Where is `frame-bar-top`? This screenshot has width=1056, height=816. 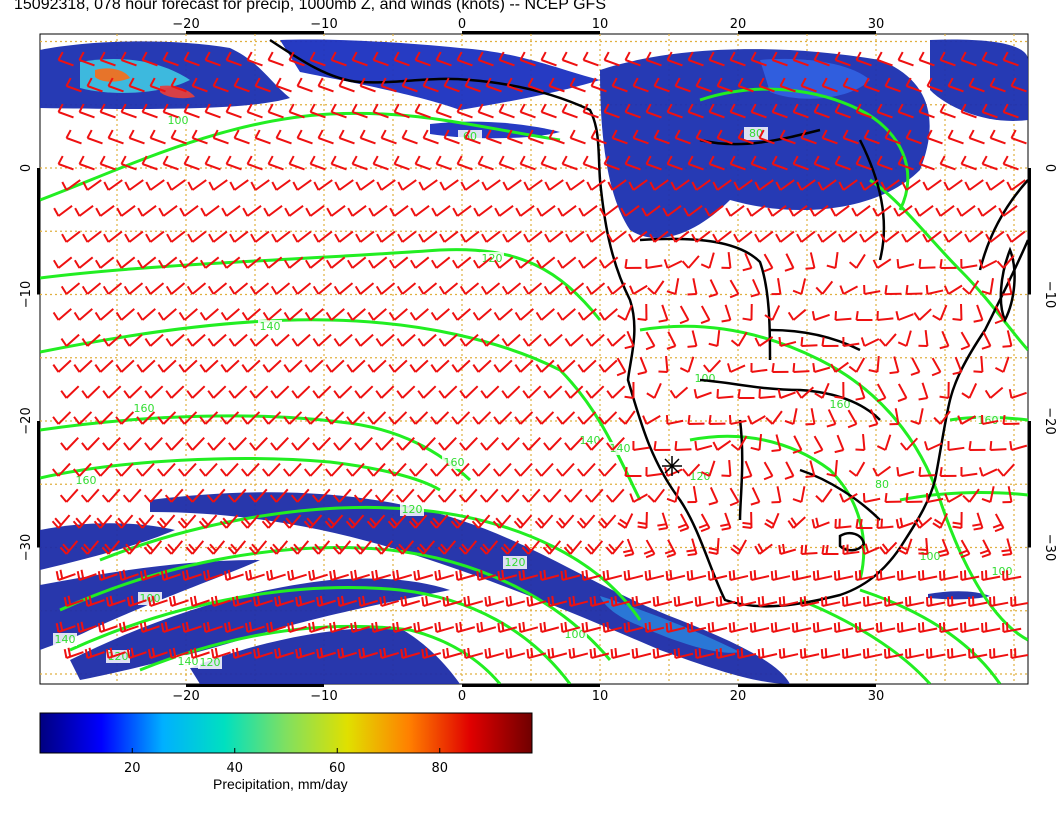
frame-bar-top is located at coordinates (807, 32).